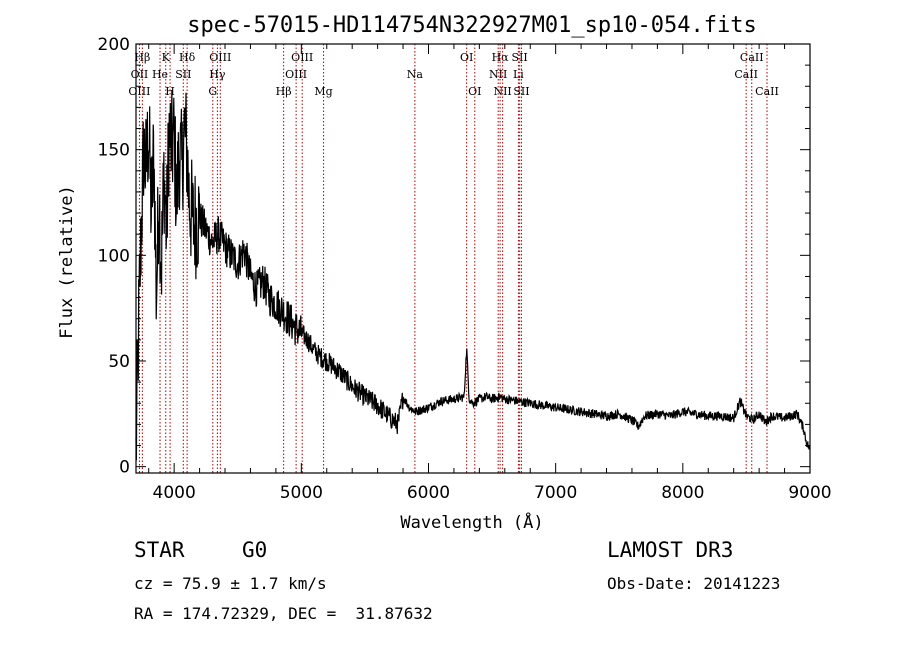 The width and height of the screenshot is (900, 649). What do you see at coordinates (555, 493) in the screenshot?
I see `x-tick-label: 7000` at bounding box center [555, 493].